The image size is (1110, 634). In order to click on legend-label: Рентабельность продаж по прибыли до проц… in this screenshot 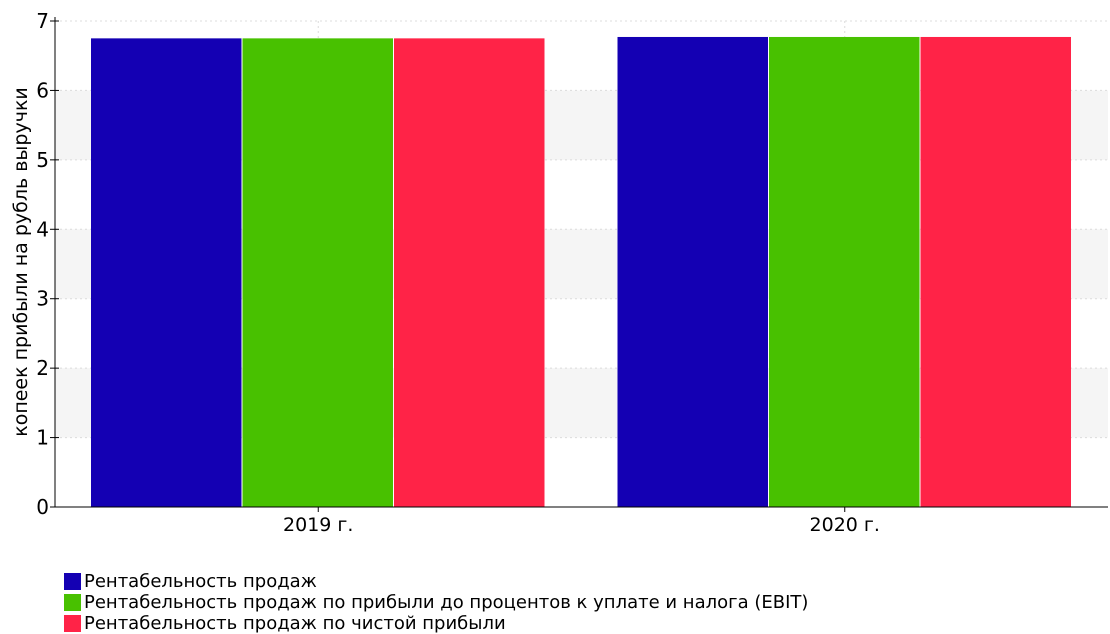, I will do `click(446, 602)`.